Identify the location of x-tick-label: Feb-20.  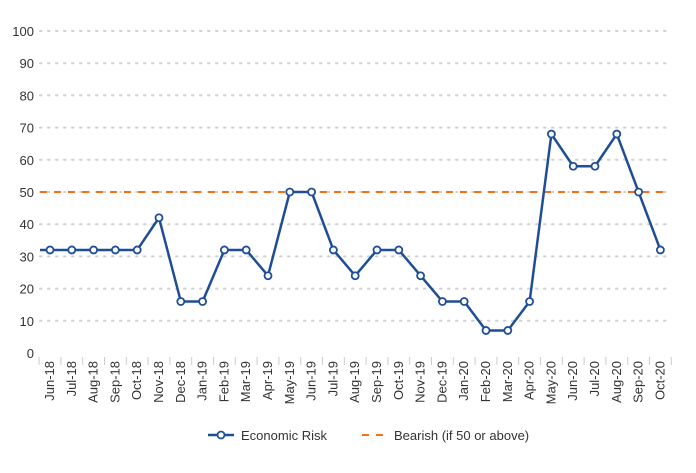
(485, 381).